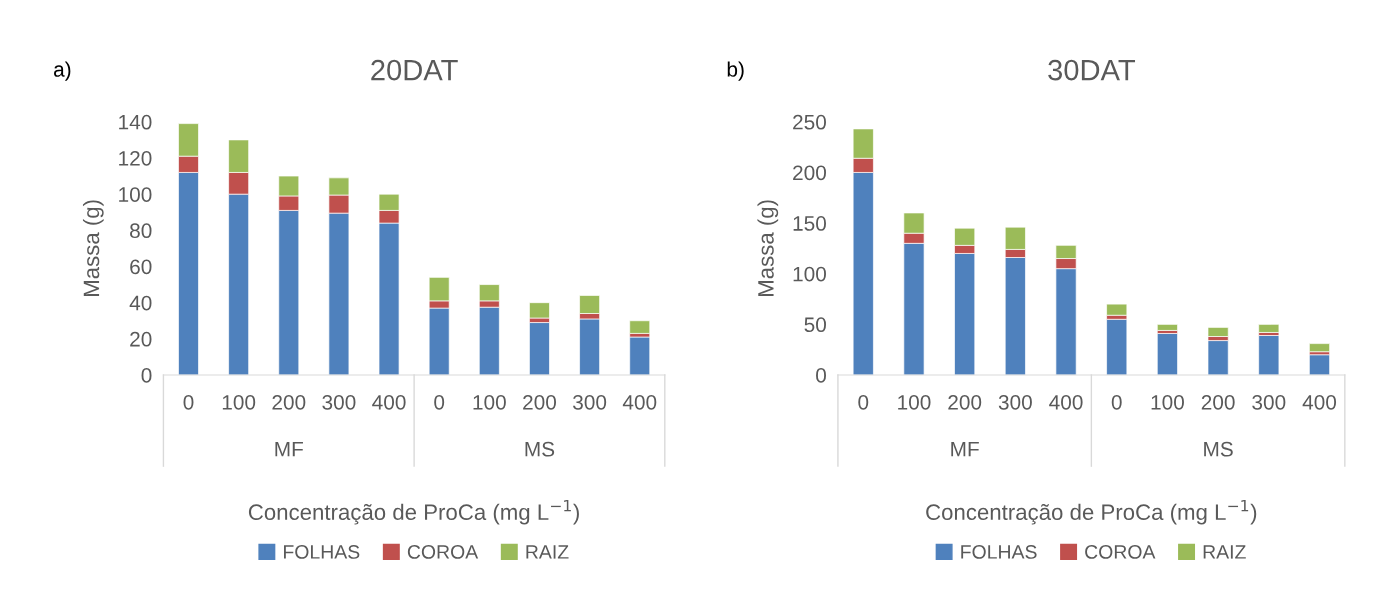 The height and width of the screenshot is (600, 1385). What do you see at coordinates (135, 122) in the screenshot?
I see `y-tick-label: 140` at bounding box center [135, 122].